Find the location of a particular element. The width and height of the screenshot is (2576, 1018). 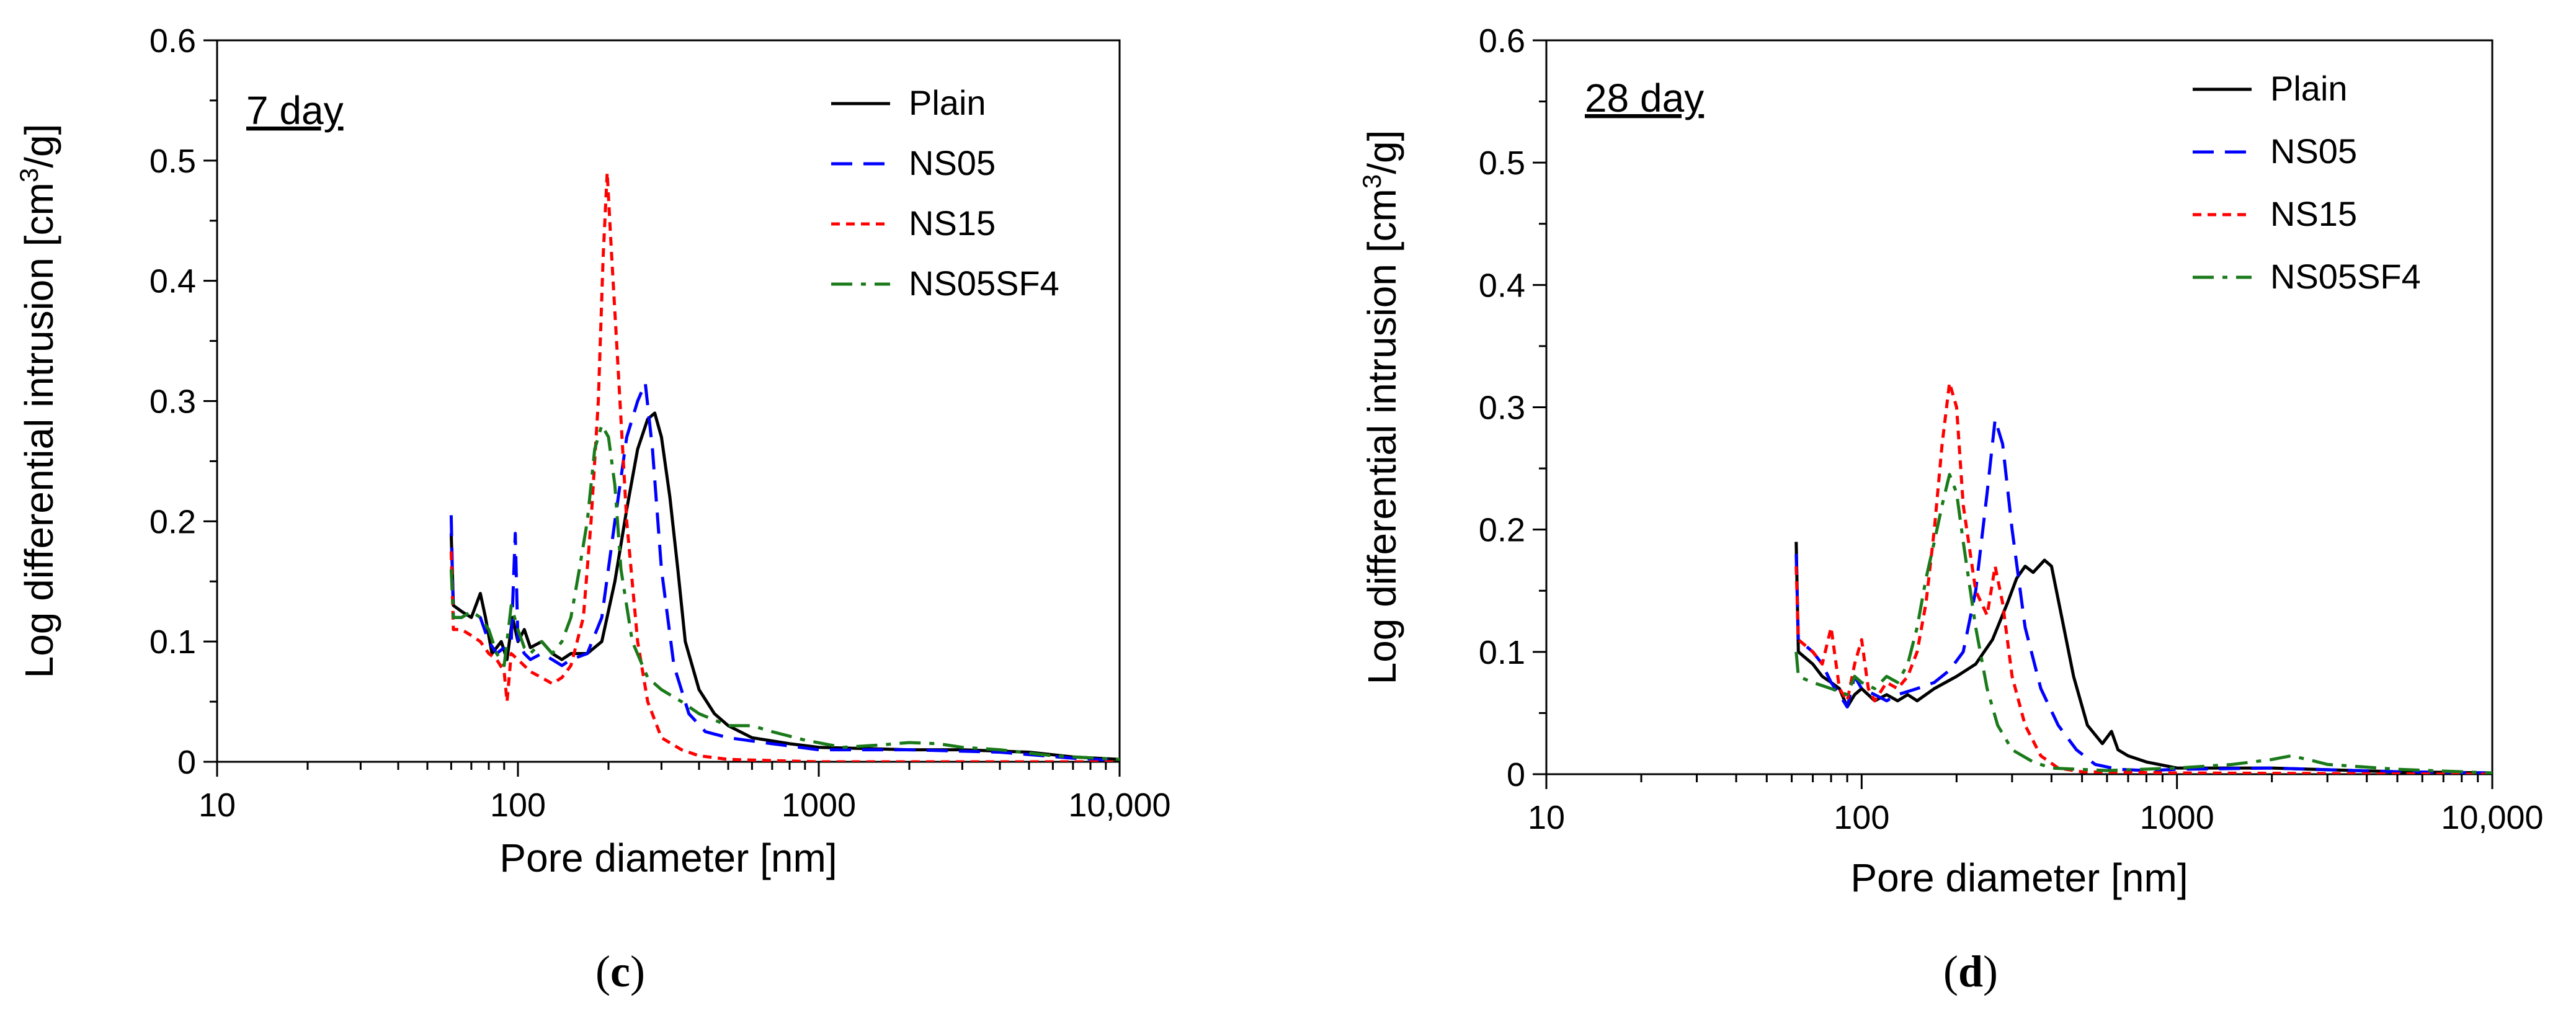

caption-letter: c is located at coordinates (620, 971).